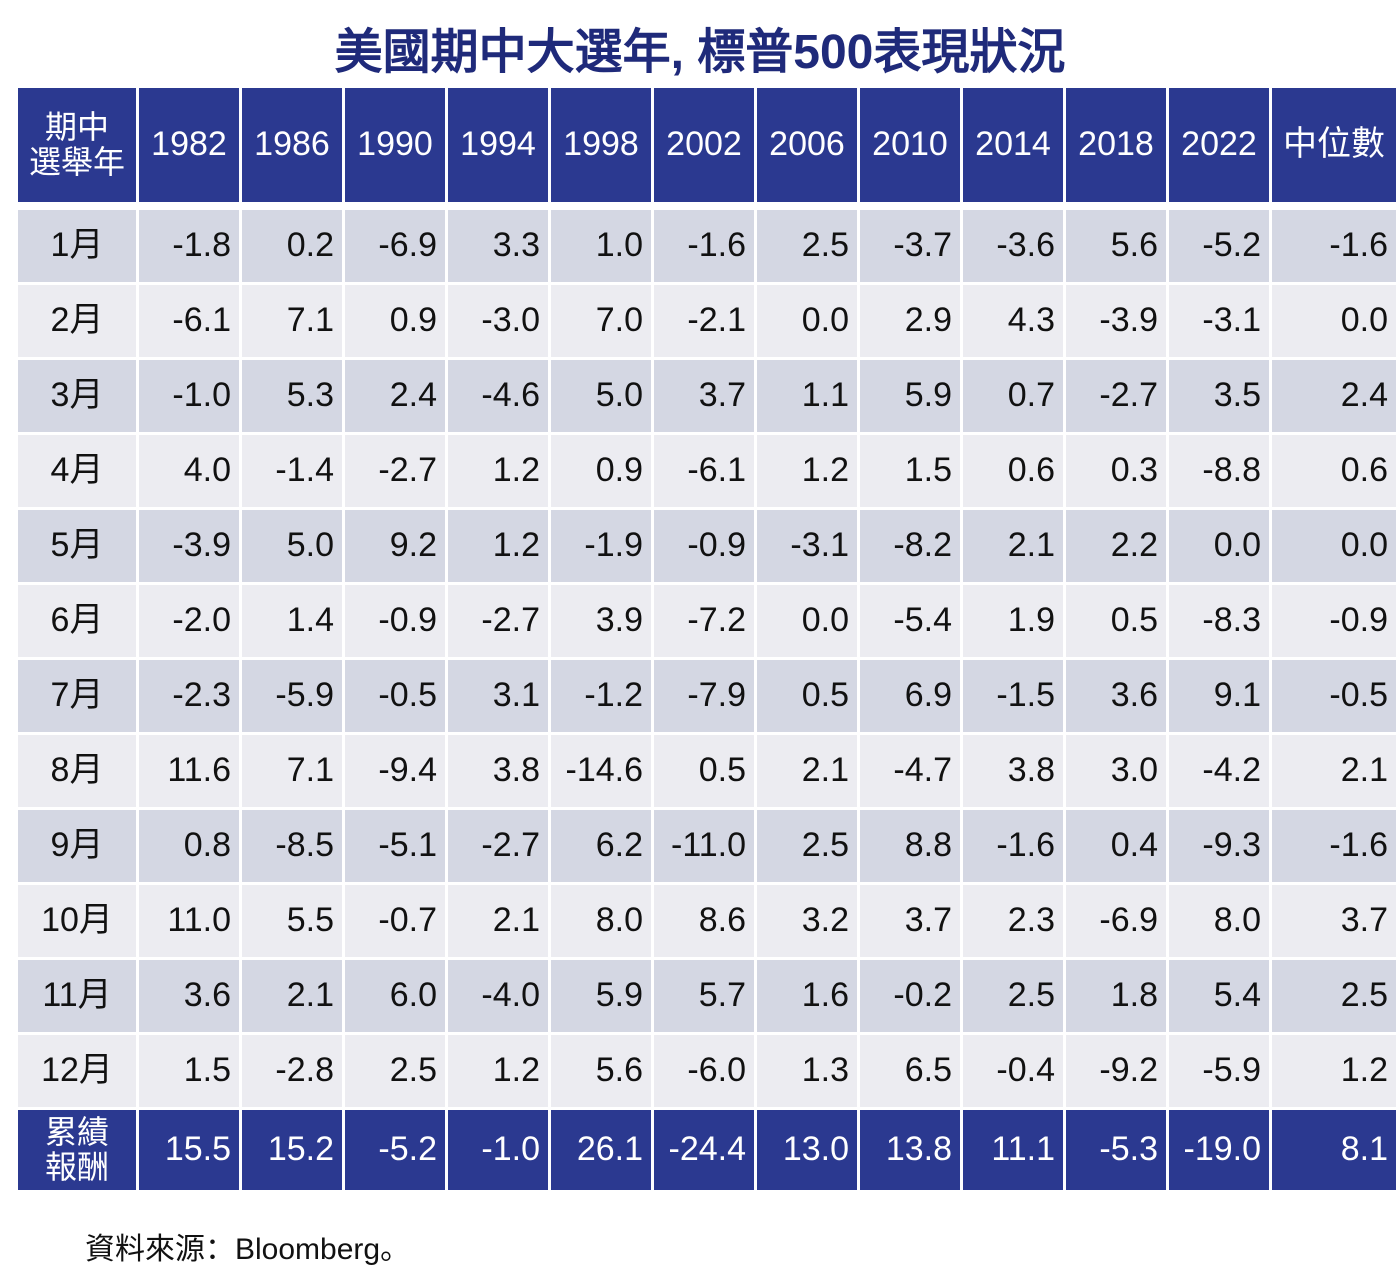 The width and height of the screenshot is (1400, 1268). I want to click on row-label: 3月, so click(77, 396).